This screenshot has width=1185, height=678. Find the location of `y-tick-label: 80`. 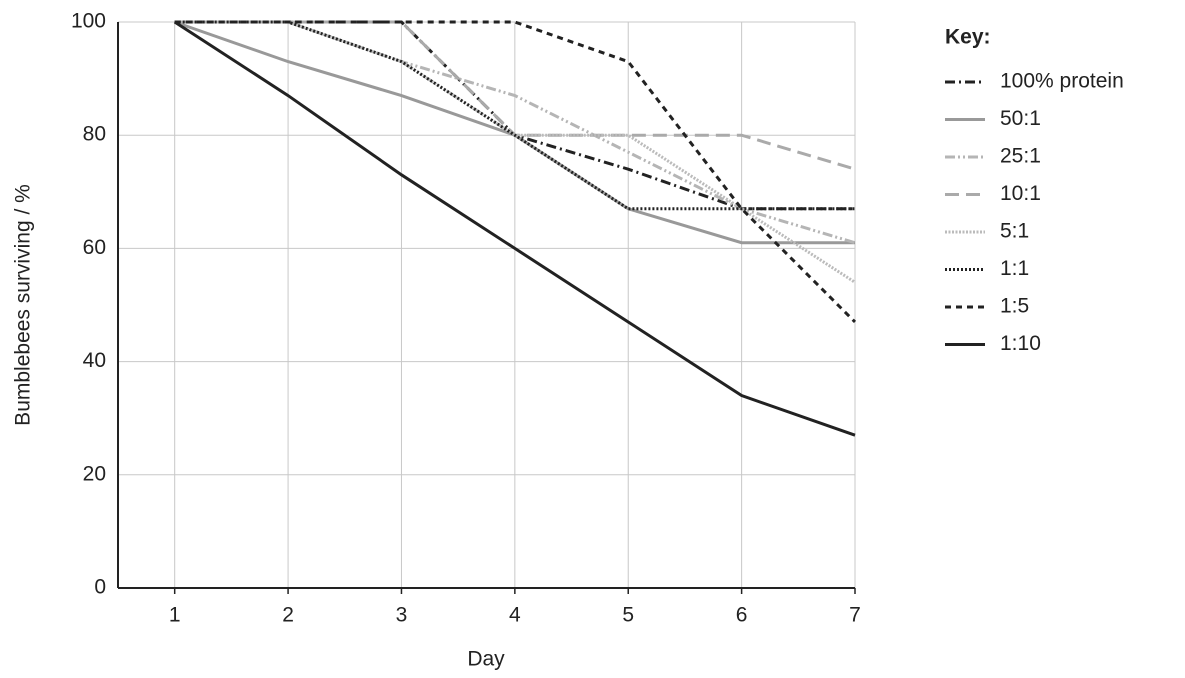

y-tick-label: 80 is located at coordinates (94, 134).